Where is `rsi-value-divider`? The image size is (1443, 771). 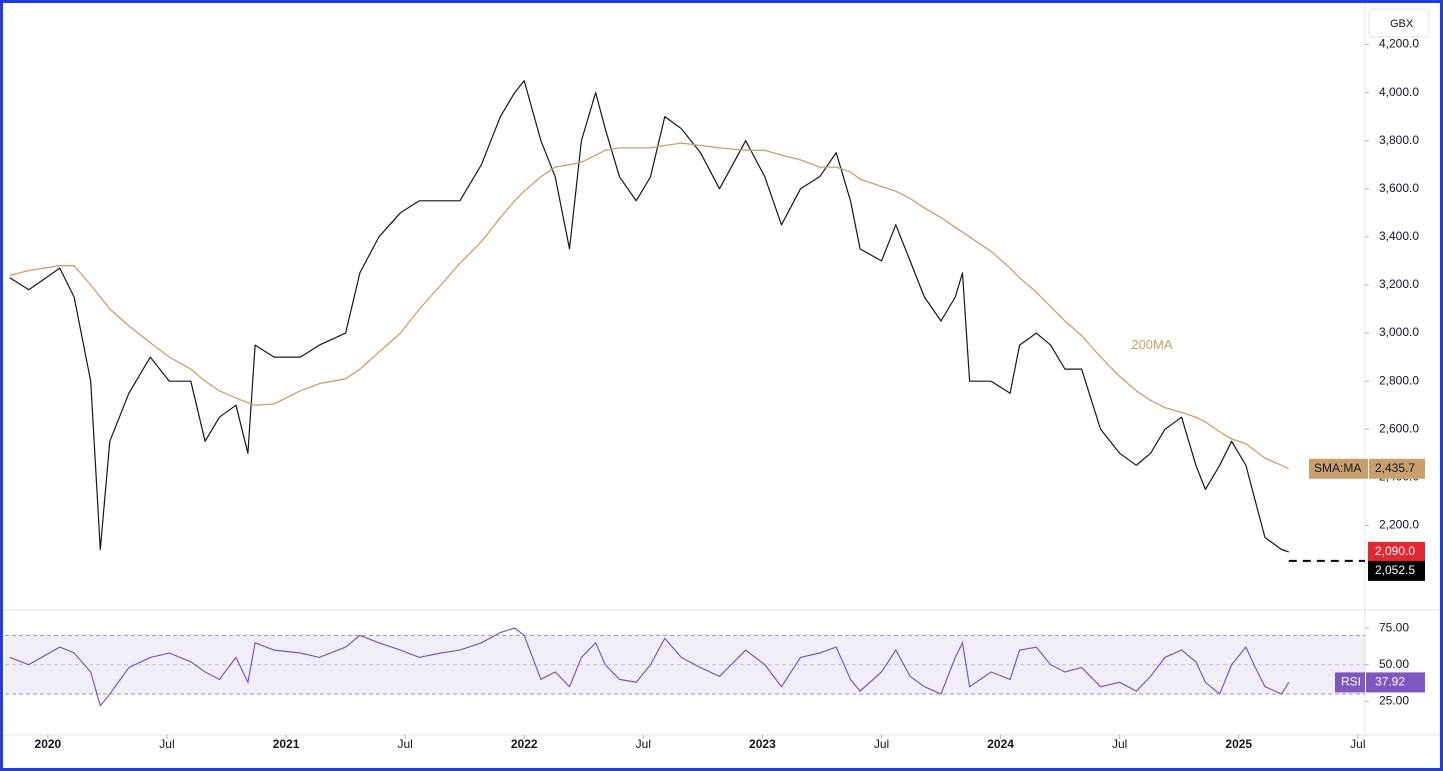 rsi-value-divider is located at coordinates (1365, 682).